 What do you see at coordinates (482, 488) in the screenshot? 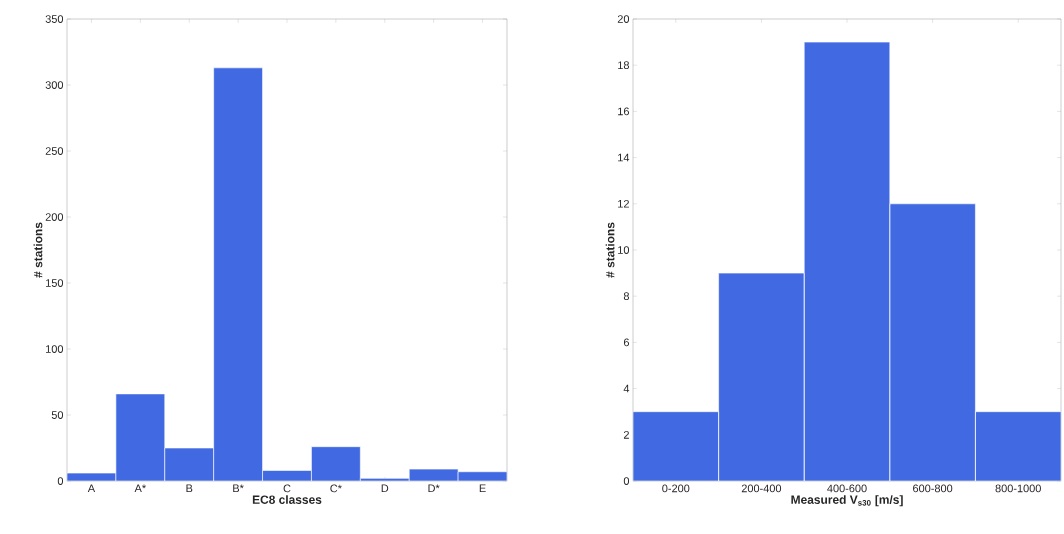
I see `x-tick-label: E` at bounding box center [482, 488].